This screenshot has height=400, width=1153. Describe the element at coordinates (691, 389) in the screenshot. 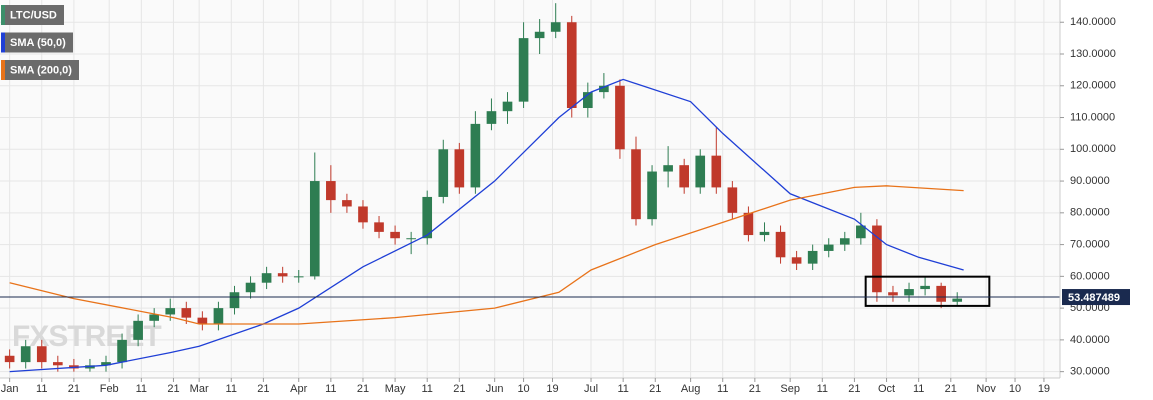

I see `x-tick-label: Aug` at that location.